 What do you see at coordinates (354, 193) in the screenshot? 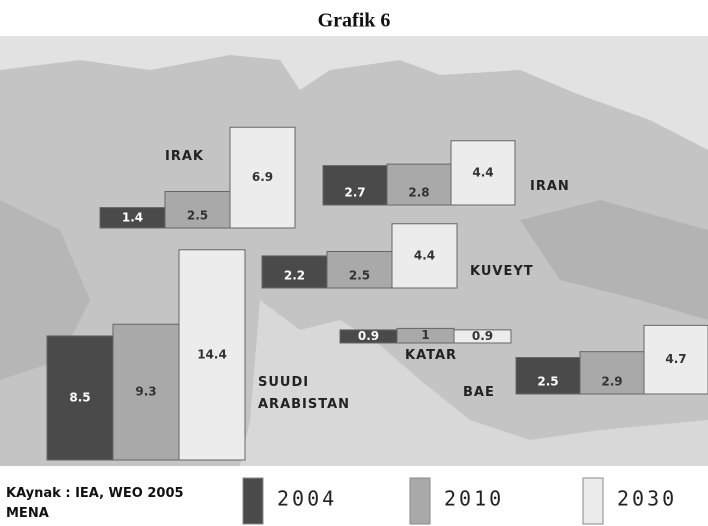
I see `value-label: 2.7` at bounding box center [354, 193].